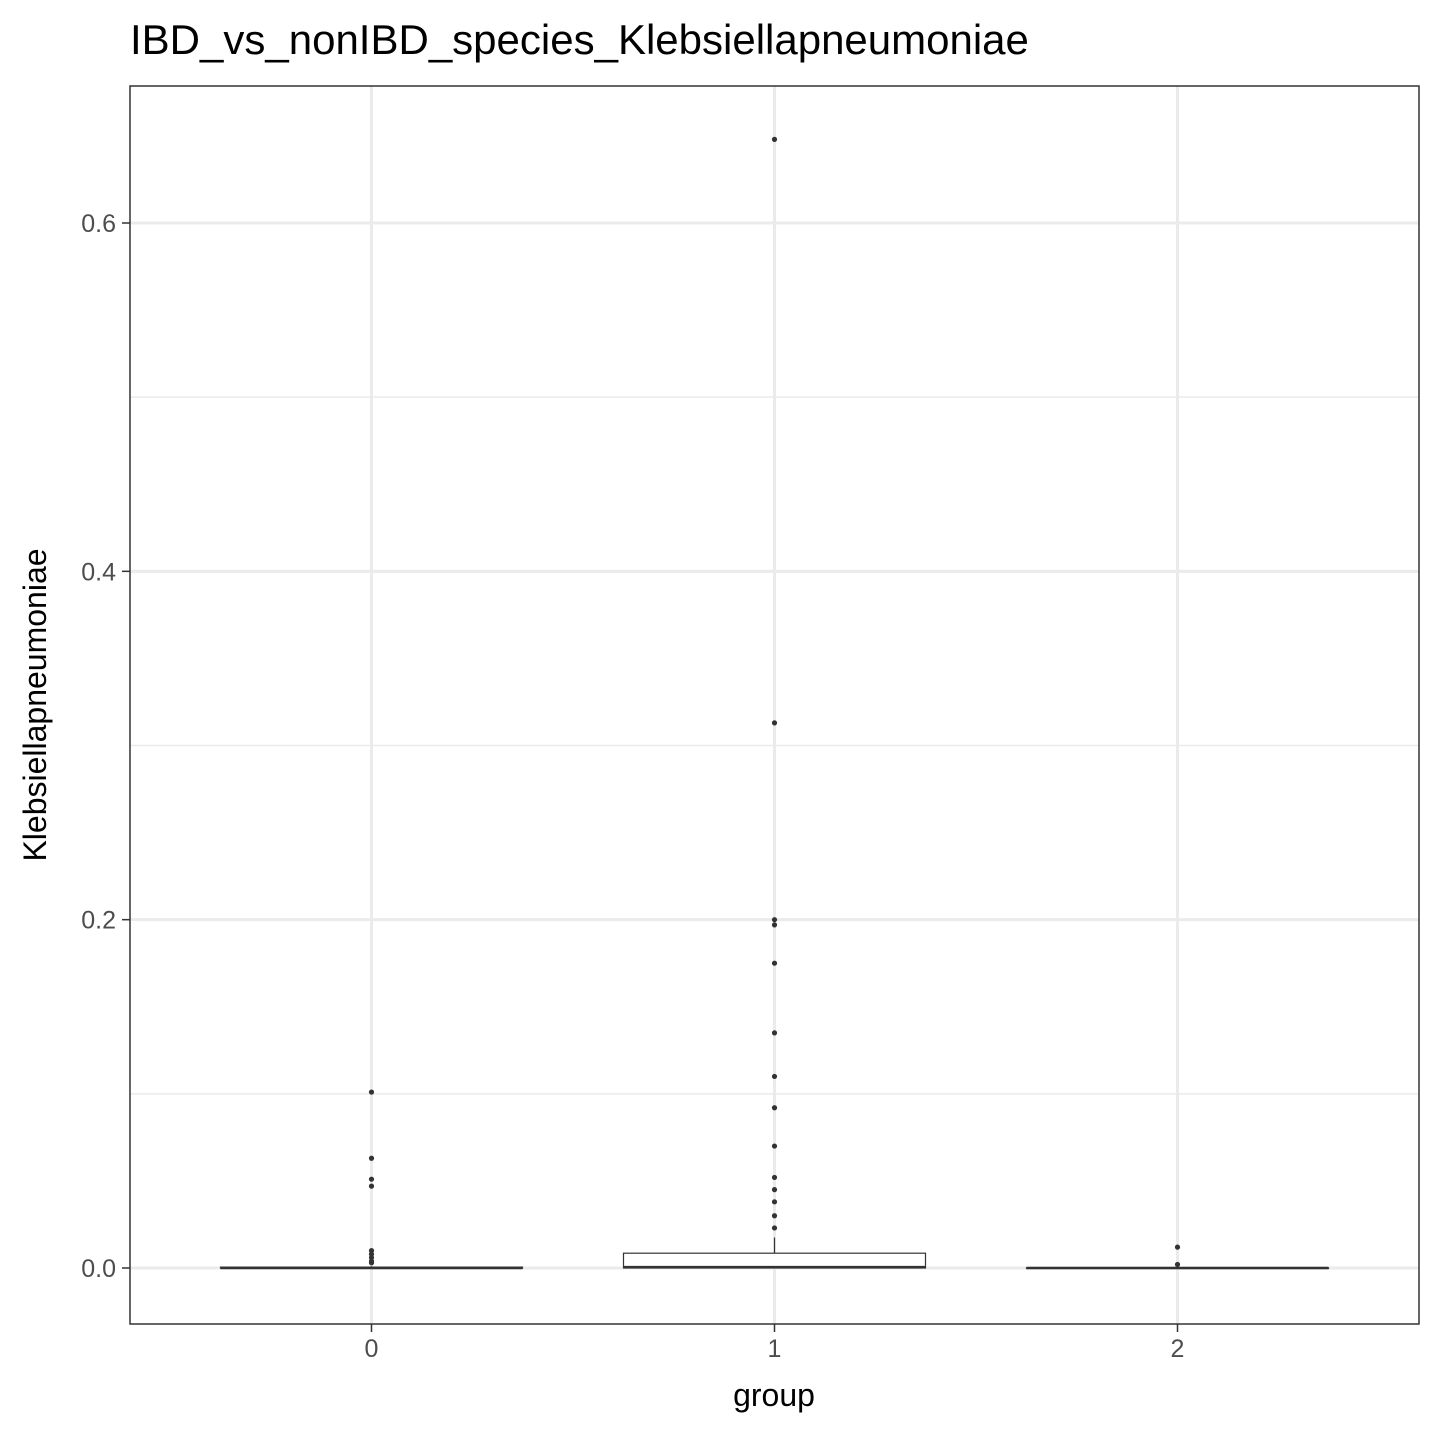 The image size is (1440, 1440). Describe the element at coordinates (98, 1269) in the screenshot. I see `y-tick-label: 0.0` at that location.